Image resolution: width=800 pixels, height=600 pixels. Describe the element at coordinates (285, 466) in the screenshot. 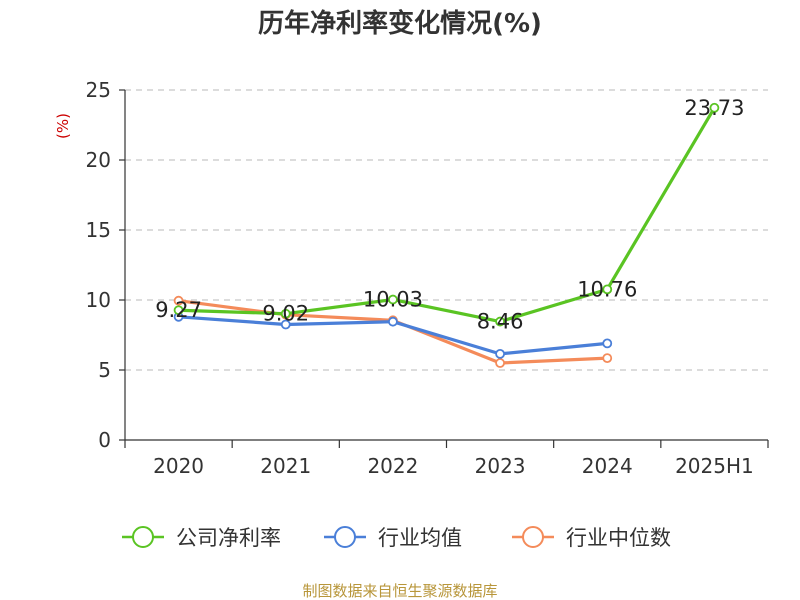

I see `x-tick-label: 2021` at that location.